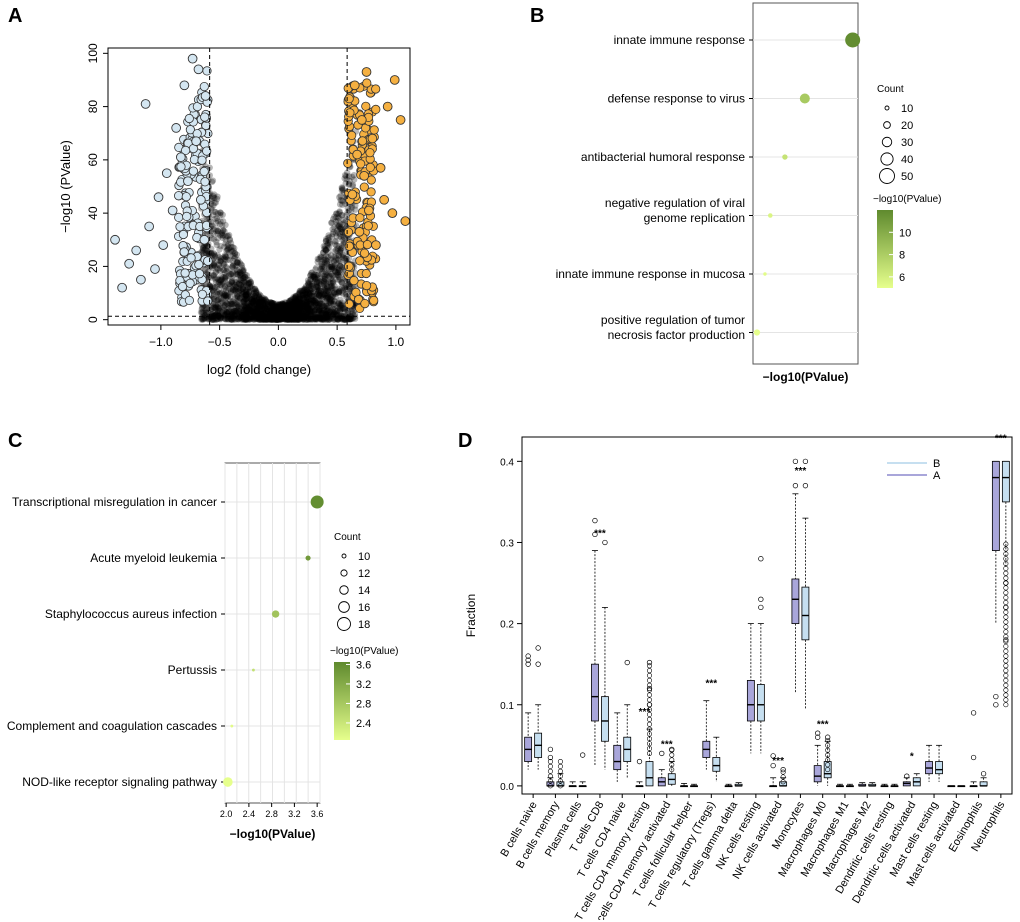 This screenshot has height=922, width=1020. What do you see at coordinates (259, 369) in the screenshot?
I see `x-axis-title: log2 (fold change)` at bounding box center [259, 369].